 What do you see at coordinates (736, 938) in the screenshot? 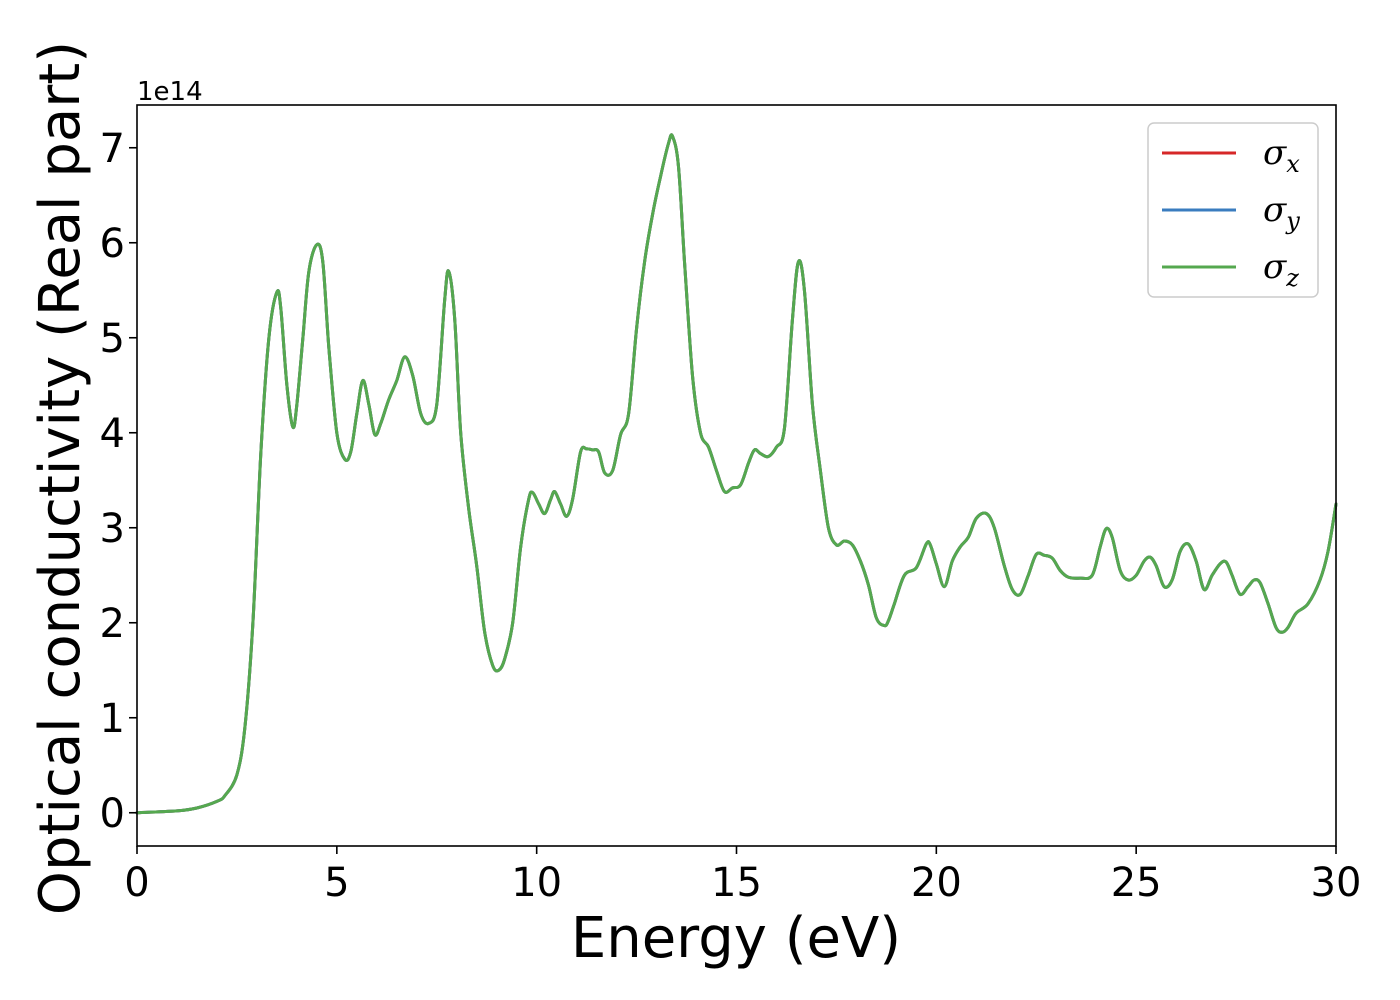
I see `x-axis-label: Energy (eV)` at bounding box center [736, 938].